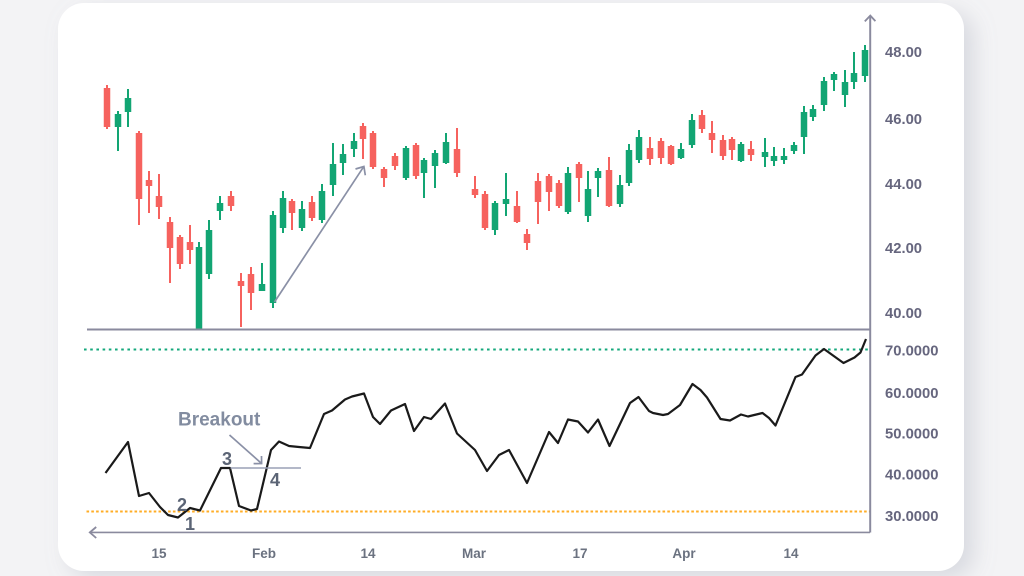 This screenshot has height=576, width=1024. I want to click on svg-text: Mar, so click(474, 553).